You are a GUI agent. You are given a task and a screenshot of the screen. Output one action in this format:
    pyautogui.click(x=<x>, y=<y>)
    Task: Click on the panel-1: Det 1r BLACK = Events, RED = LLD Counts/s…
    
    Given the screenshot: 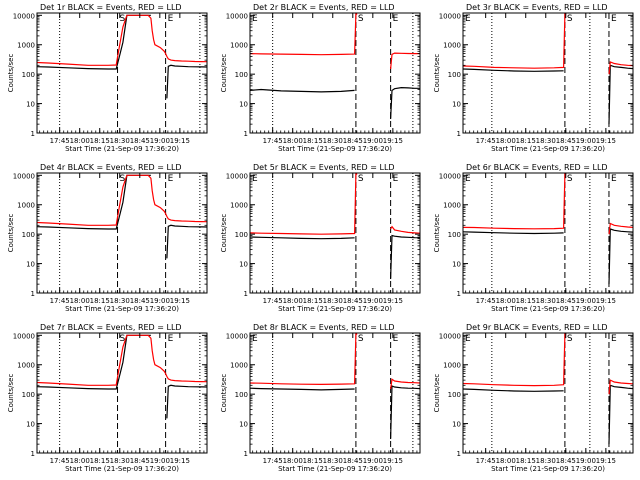 What is the action you would take?
    pyautogui.click(x=107, y=78)
    